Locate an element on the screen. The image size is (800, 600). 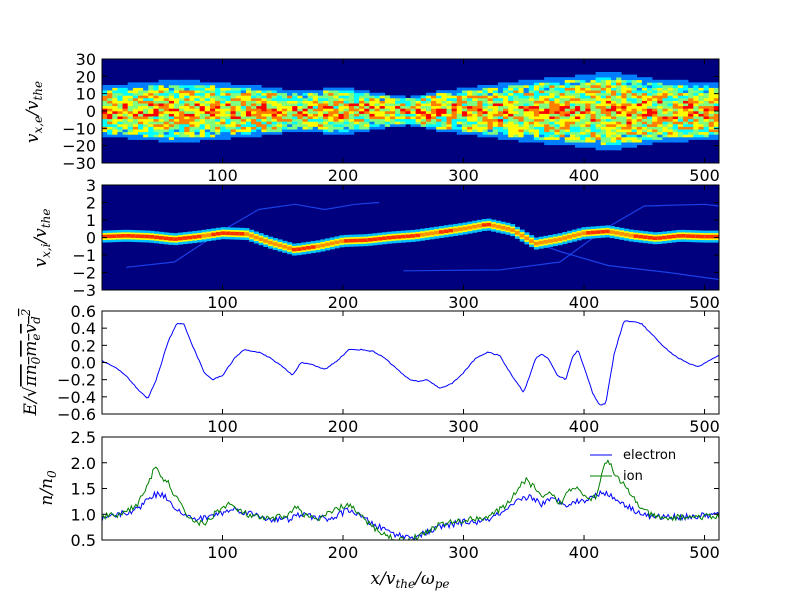
x-tick-label: 400 is located at coordinates (584, 175).